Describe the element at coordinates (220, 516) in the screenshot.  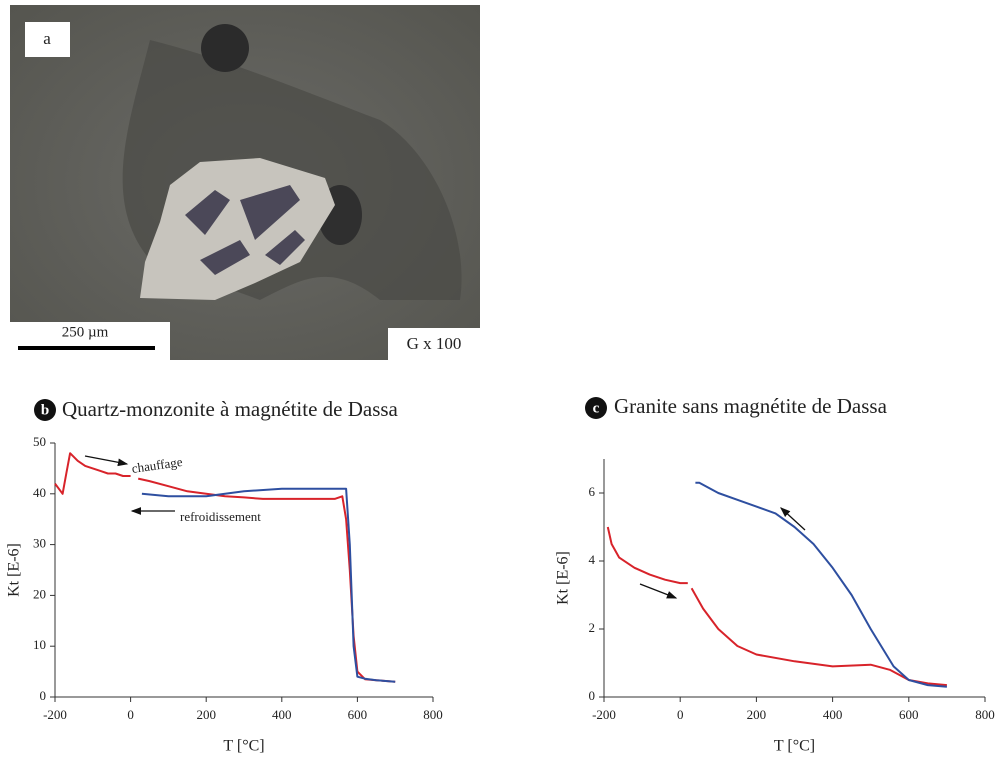
I see `annotation: refroidissement` at that location.